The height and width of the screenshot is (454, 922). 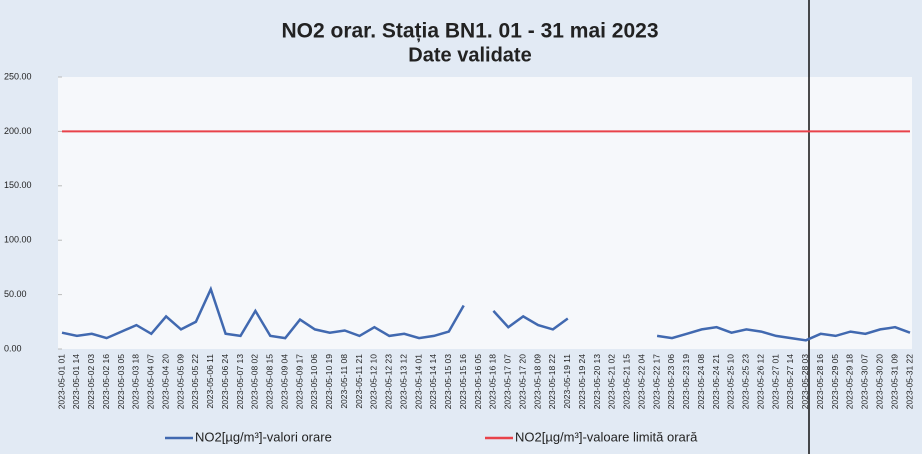 I want to click on x-tick-label: 2023-05-19 11, so click(x=567, y=381).